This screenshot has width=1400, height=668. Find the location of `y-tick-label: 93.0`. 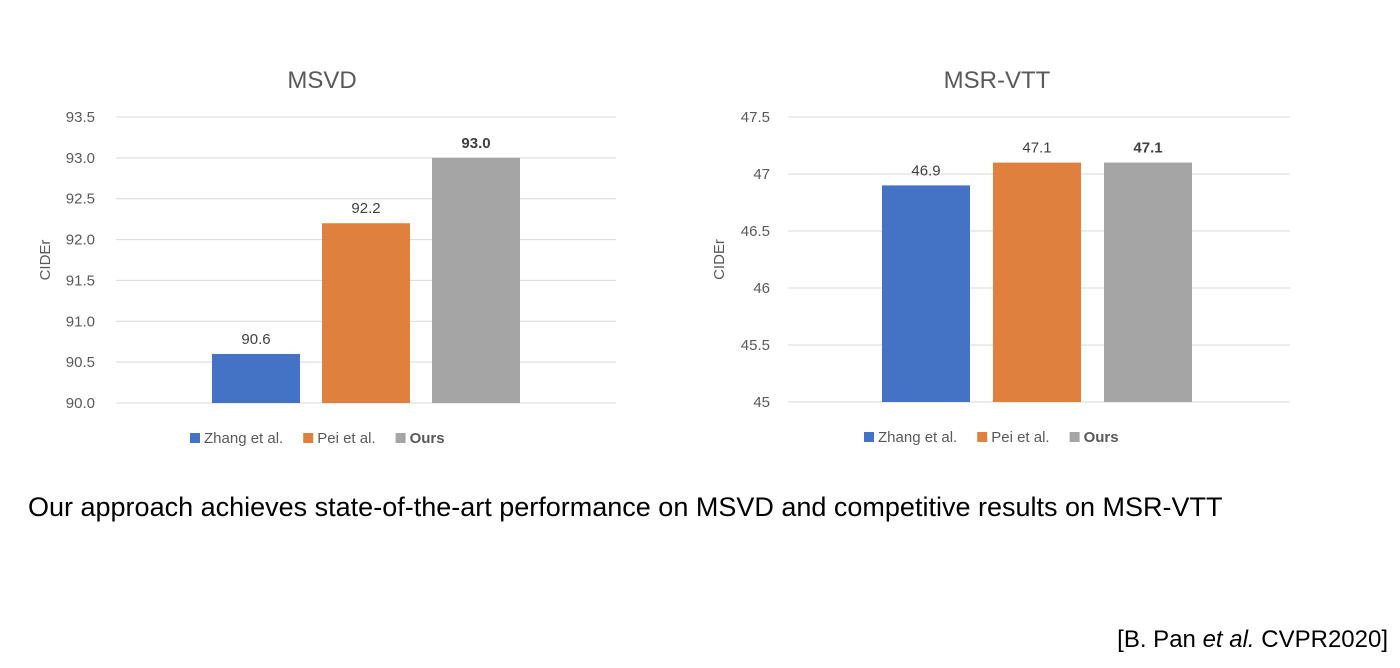

y-tick-label: 93.0 is located at coordinates (80, 158).